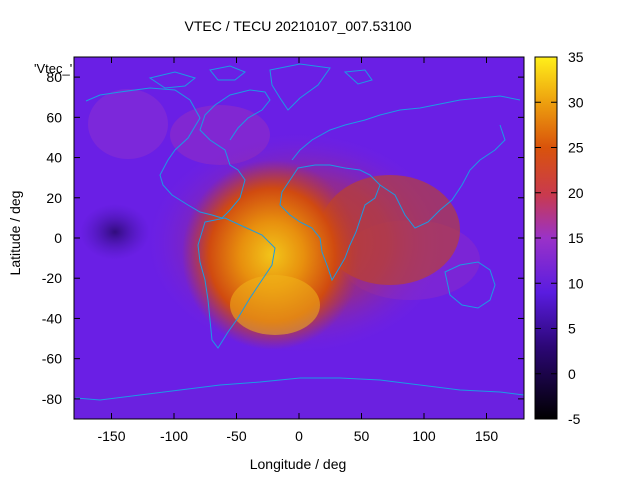 The height and width of the screenshot is (480, 640). What do you see at coordinates (487, 436) in the screenshot?
I see `x-tick-label: 150` at bounding box center [487, 436].